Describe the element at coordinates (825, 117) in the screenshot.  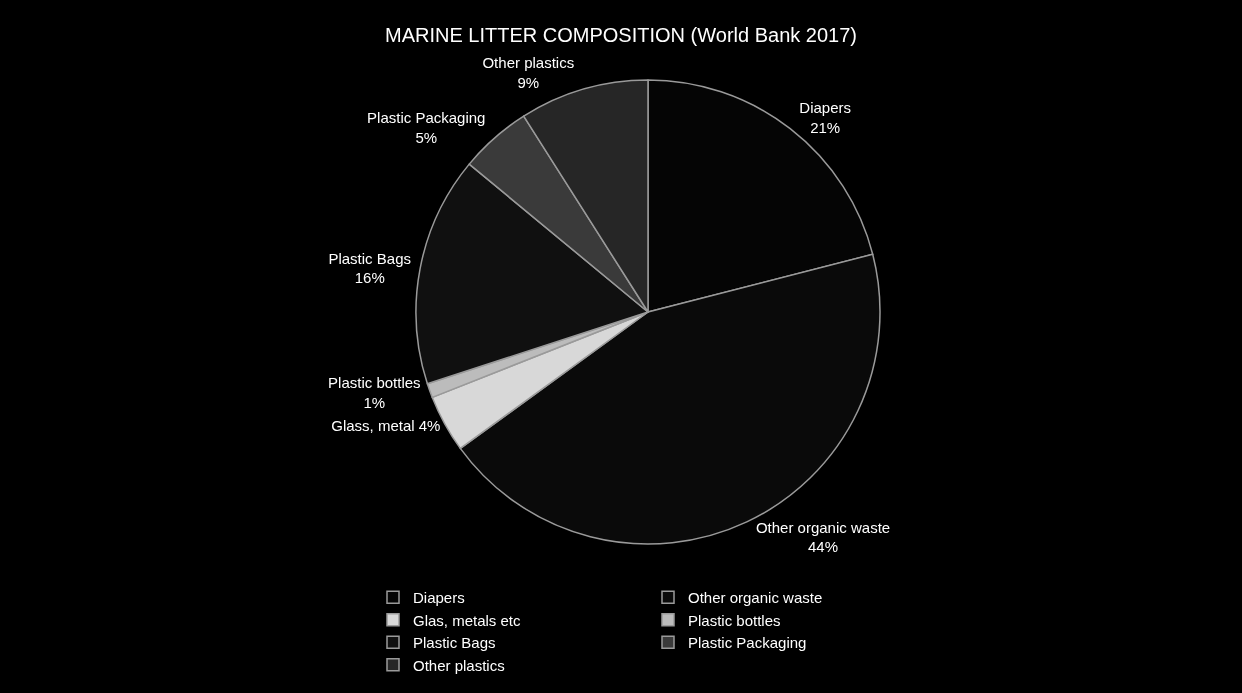
I see `data-label: Diapers 21%` at that location.